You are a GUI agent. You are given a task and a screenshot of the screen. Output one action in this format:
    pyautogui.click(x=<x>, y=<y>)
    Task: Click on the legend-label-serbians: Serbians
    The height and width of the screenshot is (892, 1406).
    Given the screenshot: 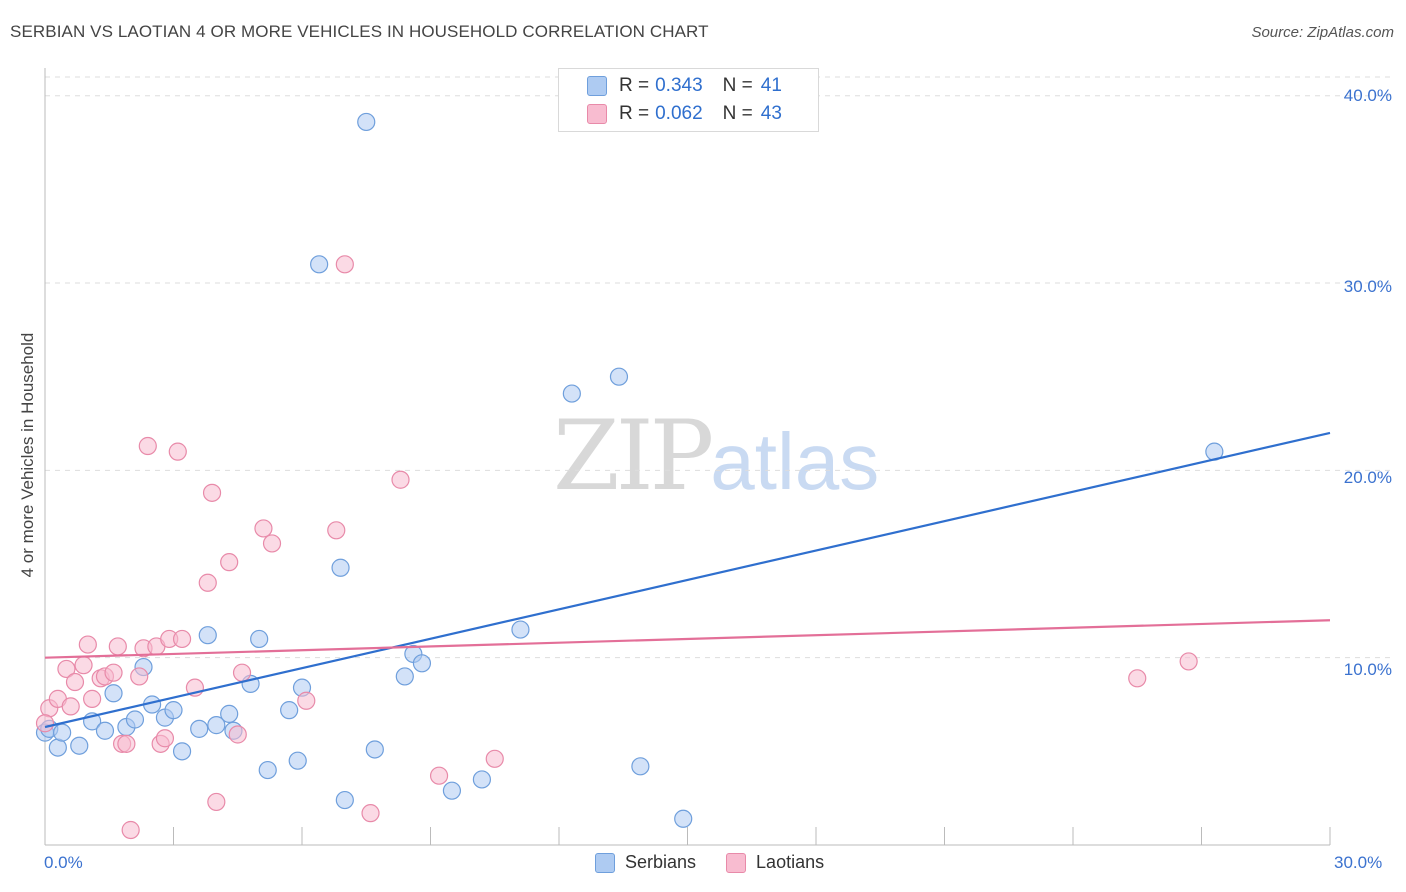 What is the action you would take?
    pyautogui.click(x=661, y=862)
    